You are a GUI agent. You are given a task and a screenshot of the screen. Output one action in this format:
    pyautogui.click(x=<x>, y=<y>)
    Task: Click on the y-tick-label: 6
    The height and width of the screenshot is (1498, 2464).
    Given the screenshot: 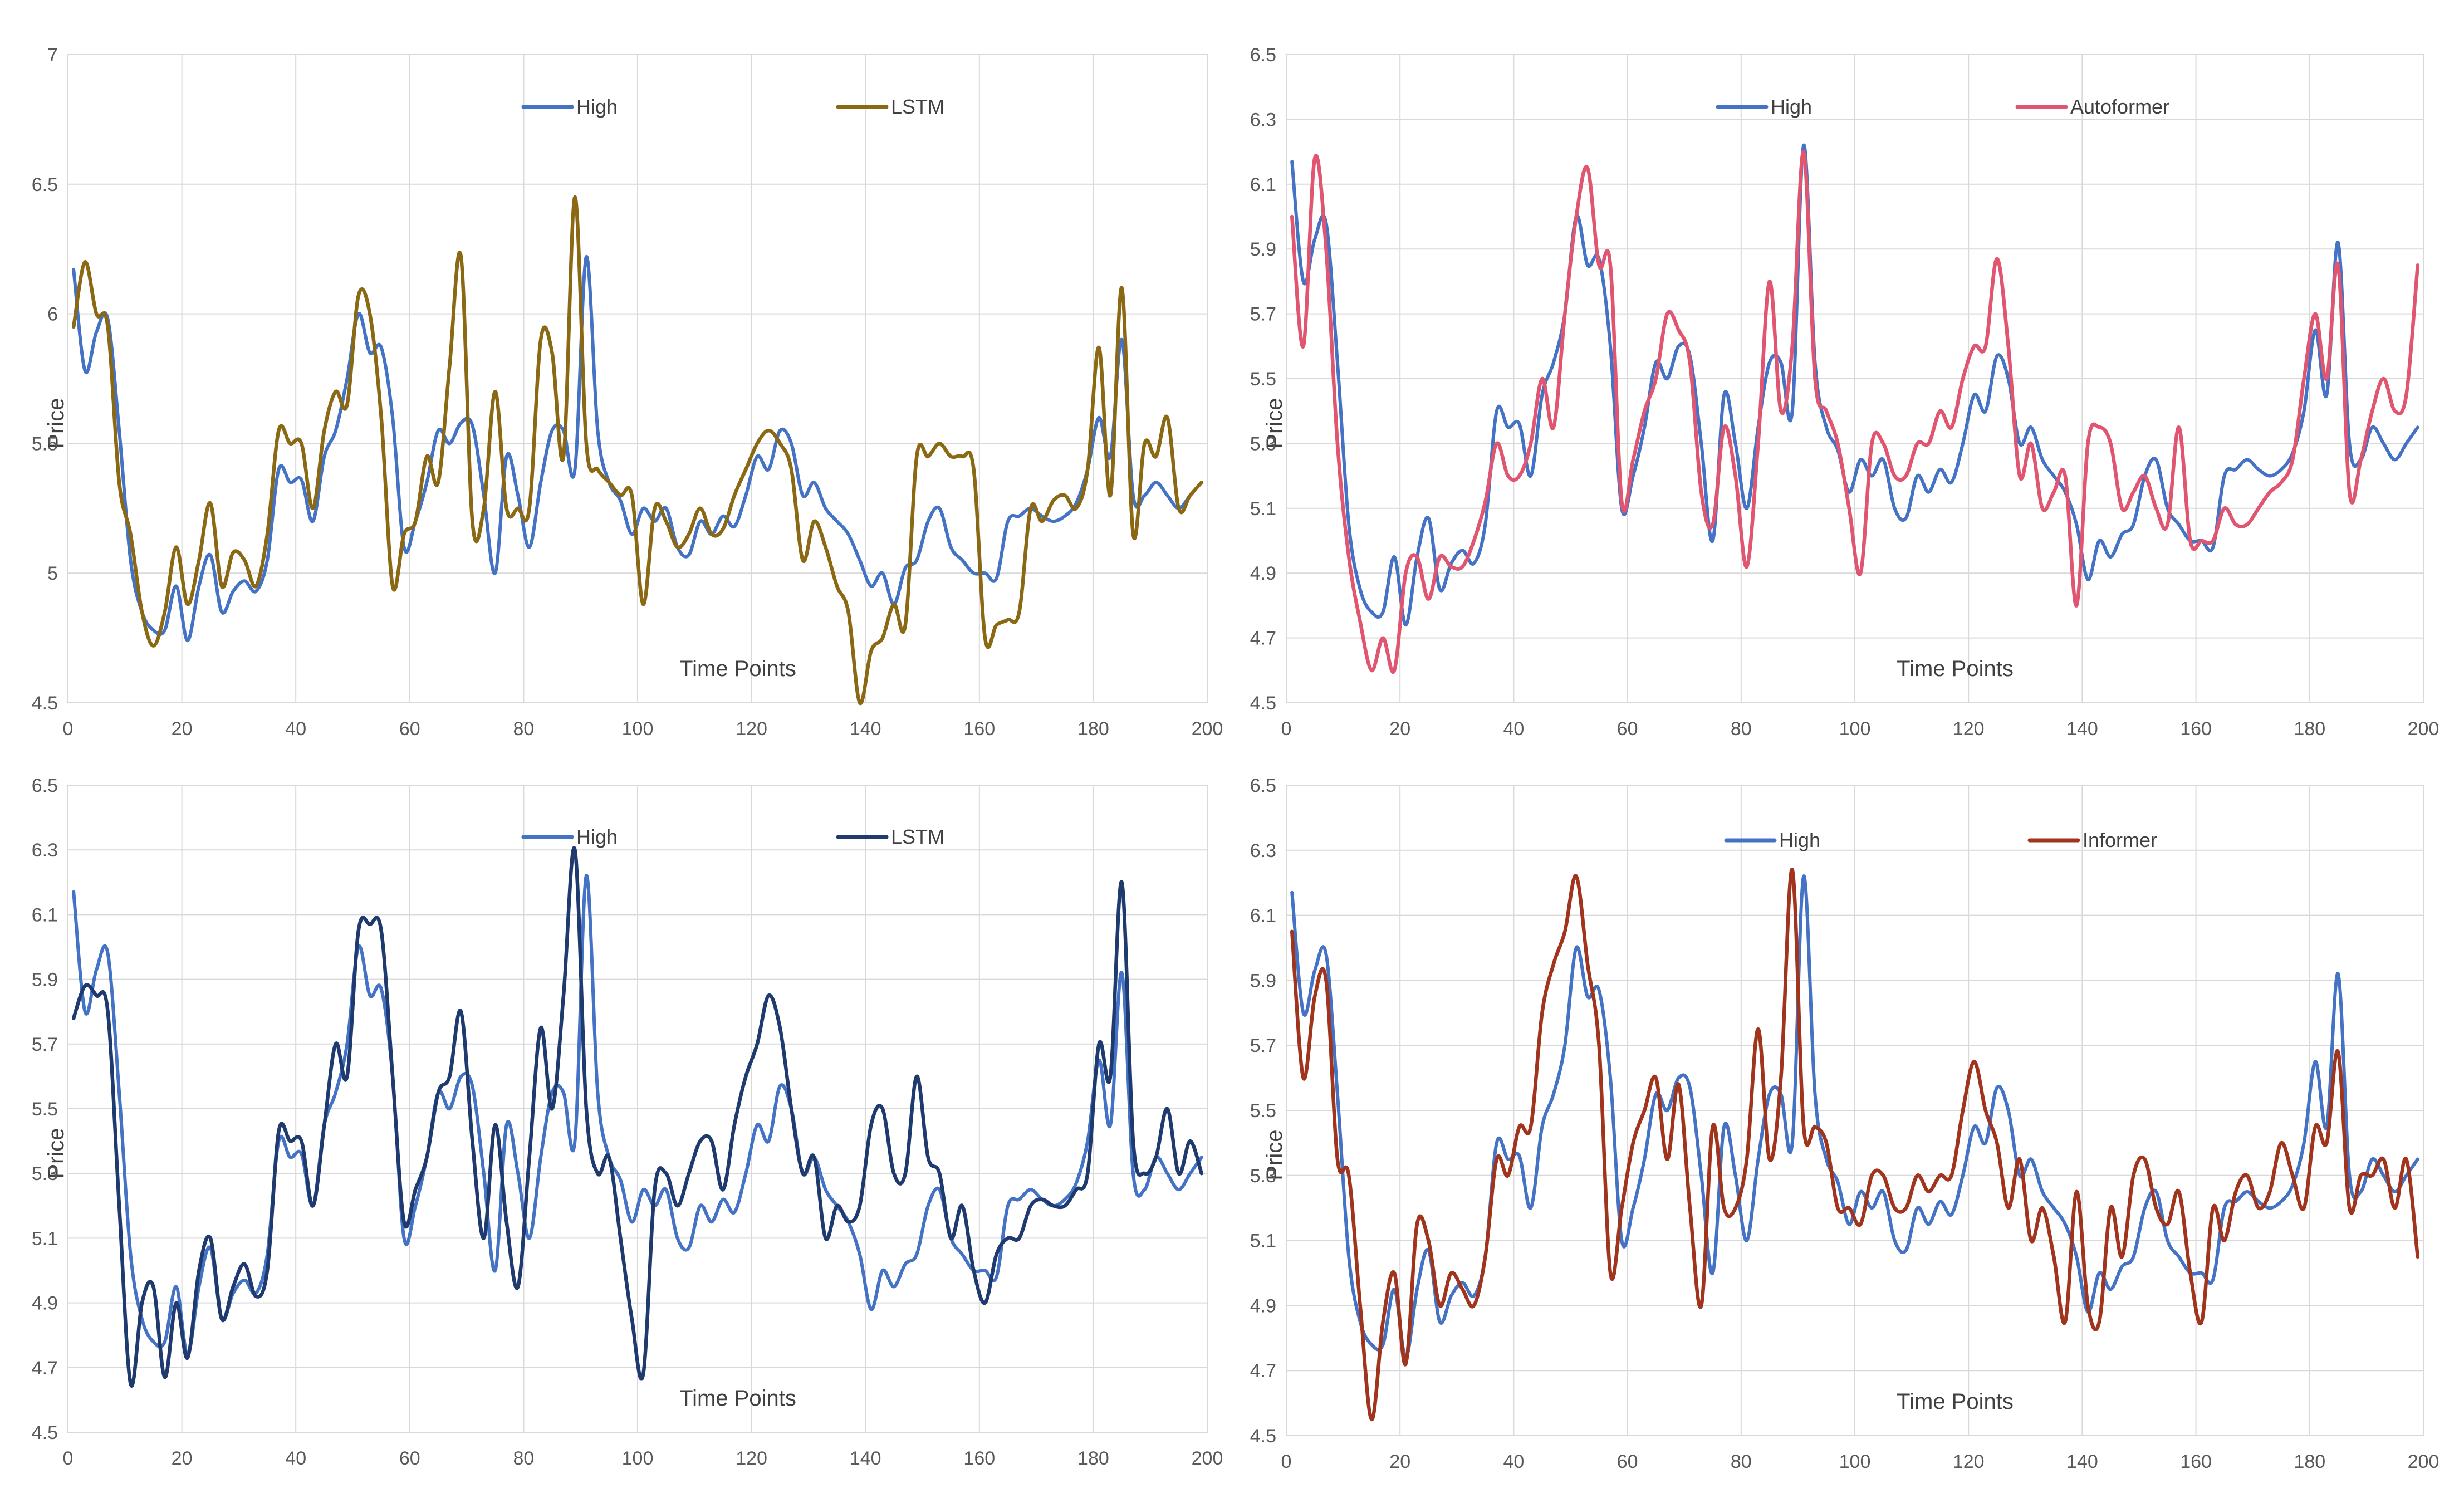 What is the action you would take?
    pyautogui.click(x=52, y=314)
    